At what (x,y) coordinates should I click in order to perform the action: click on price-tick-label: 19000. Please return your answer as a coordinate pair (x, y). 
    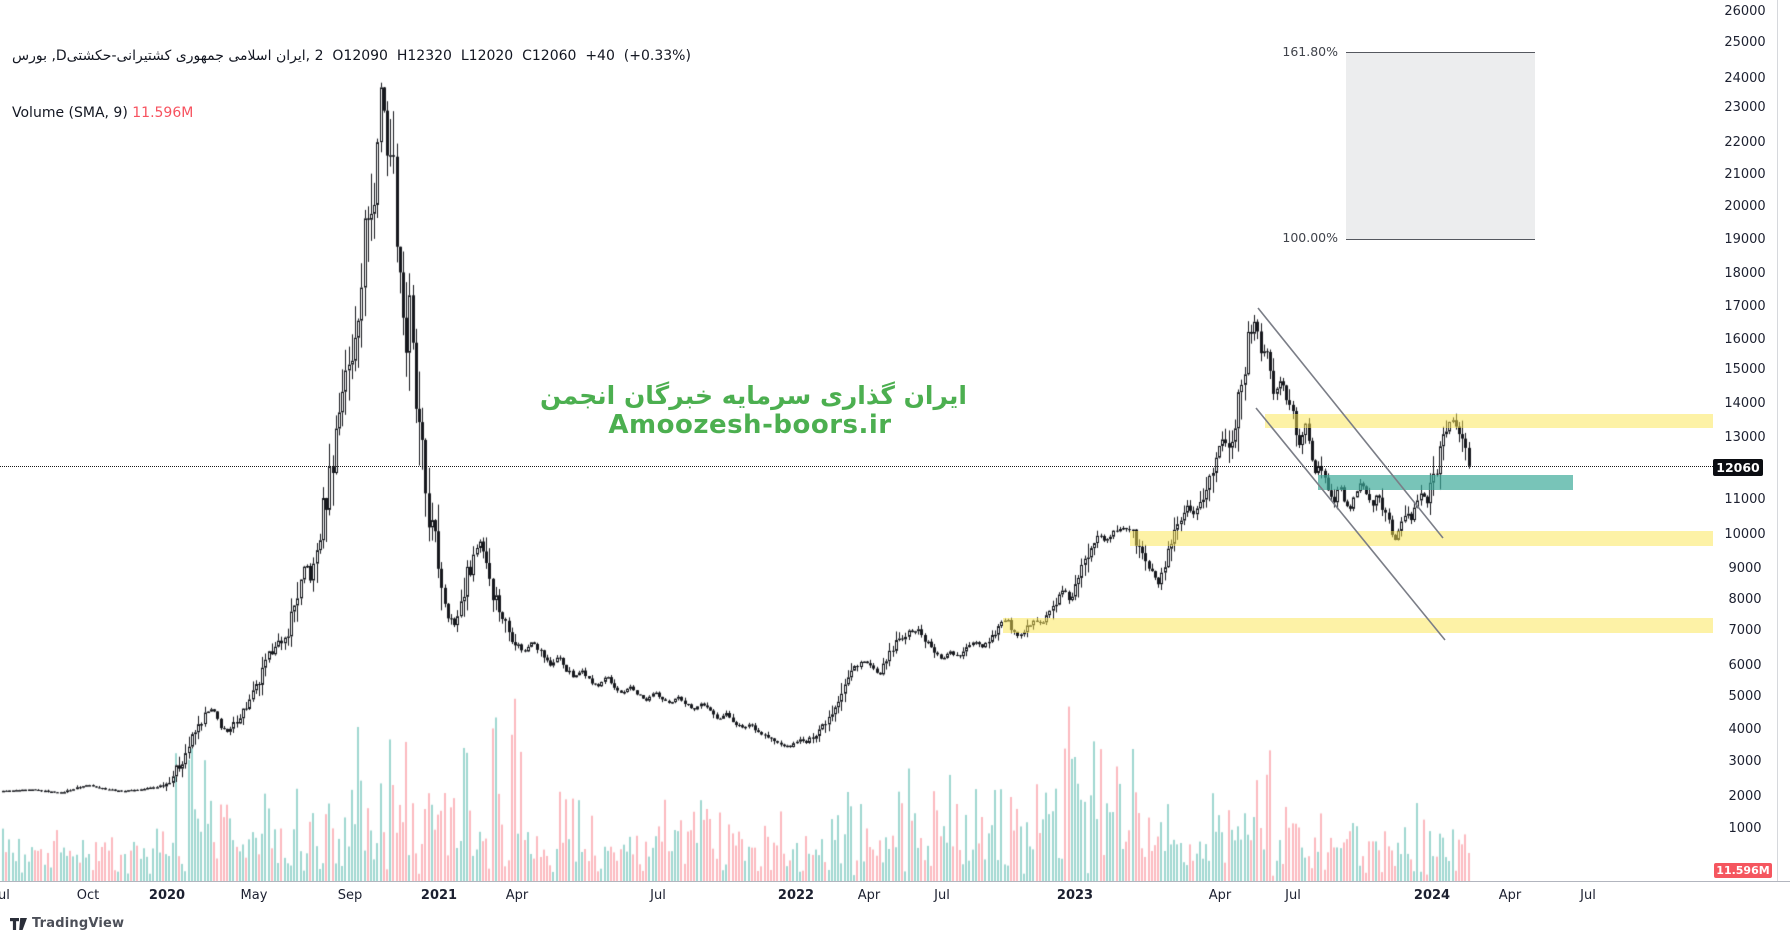
    Looking at the image, I should click on (1745, 239).